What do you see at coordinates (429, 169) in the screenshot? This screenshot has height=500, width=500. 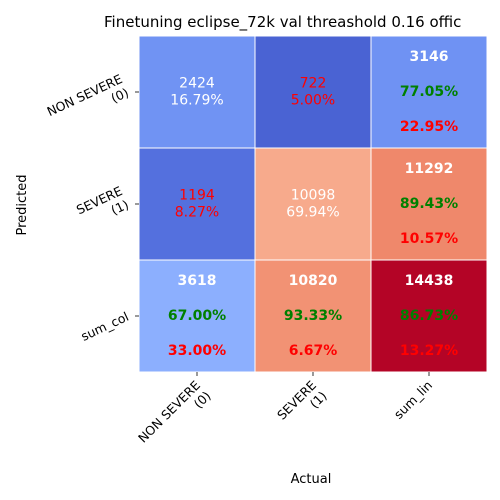 I see `cell-value-label: 11292` at bounding box center [429, 169].